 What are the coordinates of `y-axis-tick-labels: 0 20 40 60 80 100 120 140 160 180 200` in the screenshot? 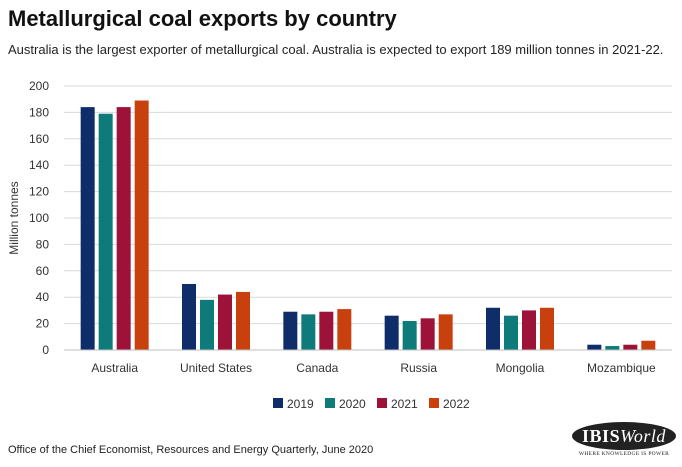 It's located at (39, 218).